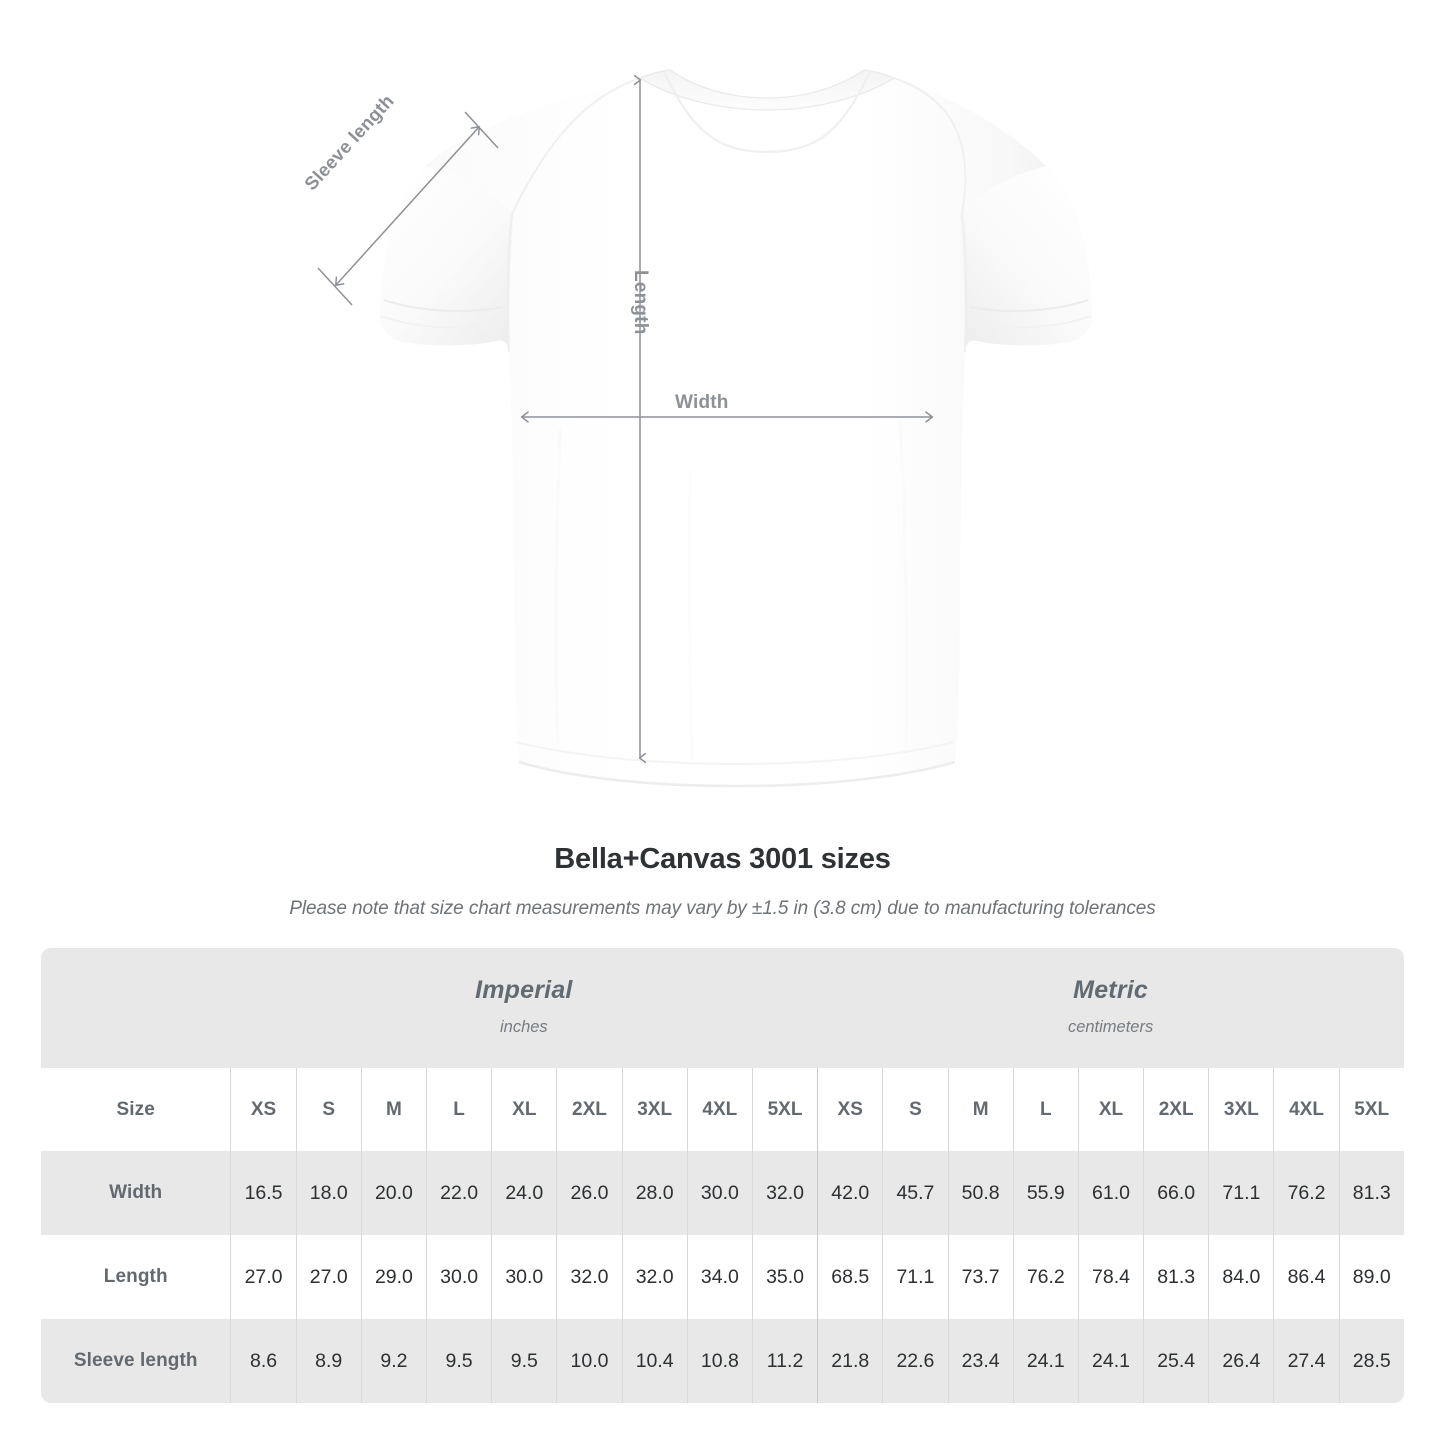 This screenshot has width=1445, height=1445. I want to click on table-cell: 78.4, so click(1110, 1277).